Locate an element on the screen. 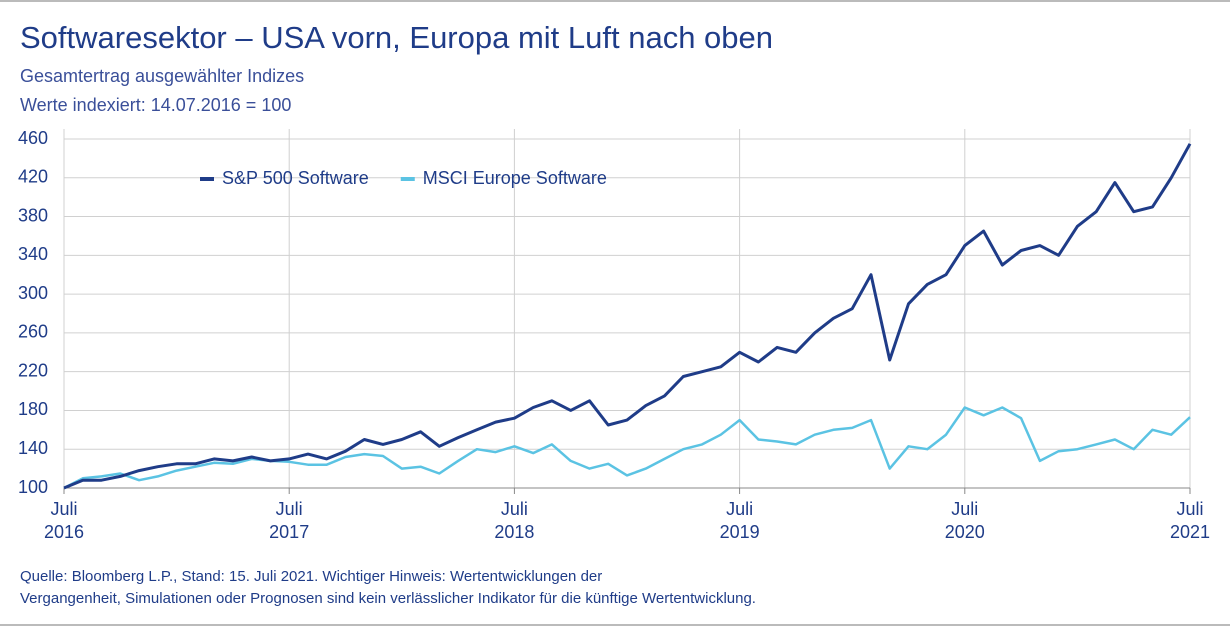 This screenshot has height=626, width=1230. y-tick-label: 100 is located at coordinates (33, 487).